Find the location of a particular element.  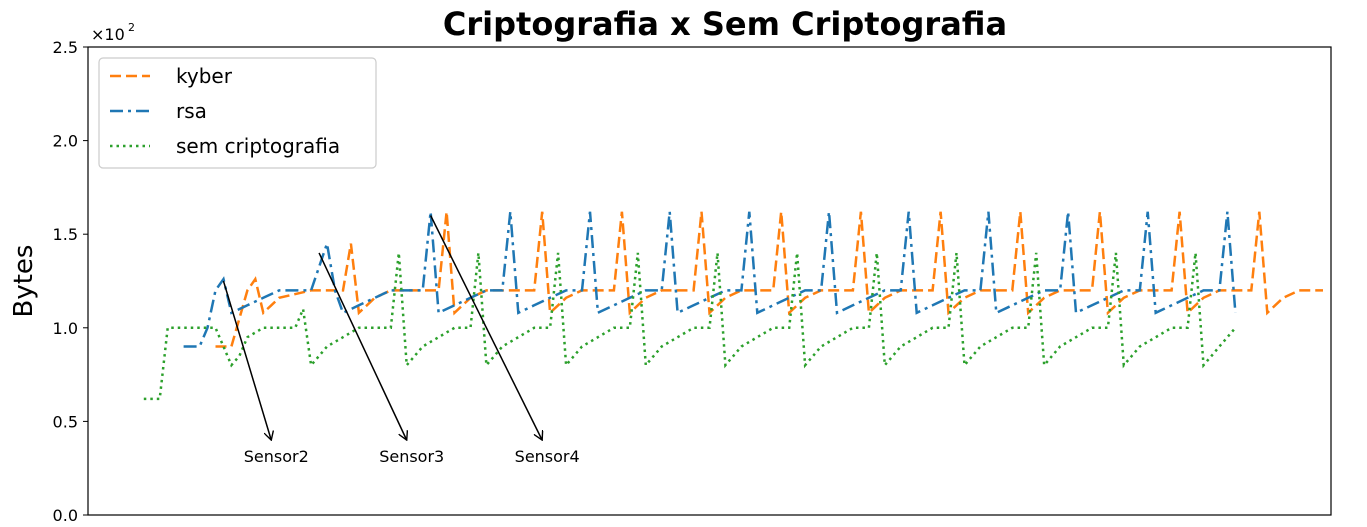

annotations: Sensor2 Sensor3 Sensor4 is located at coordinates (401, 340).